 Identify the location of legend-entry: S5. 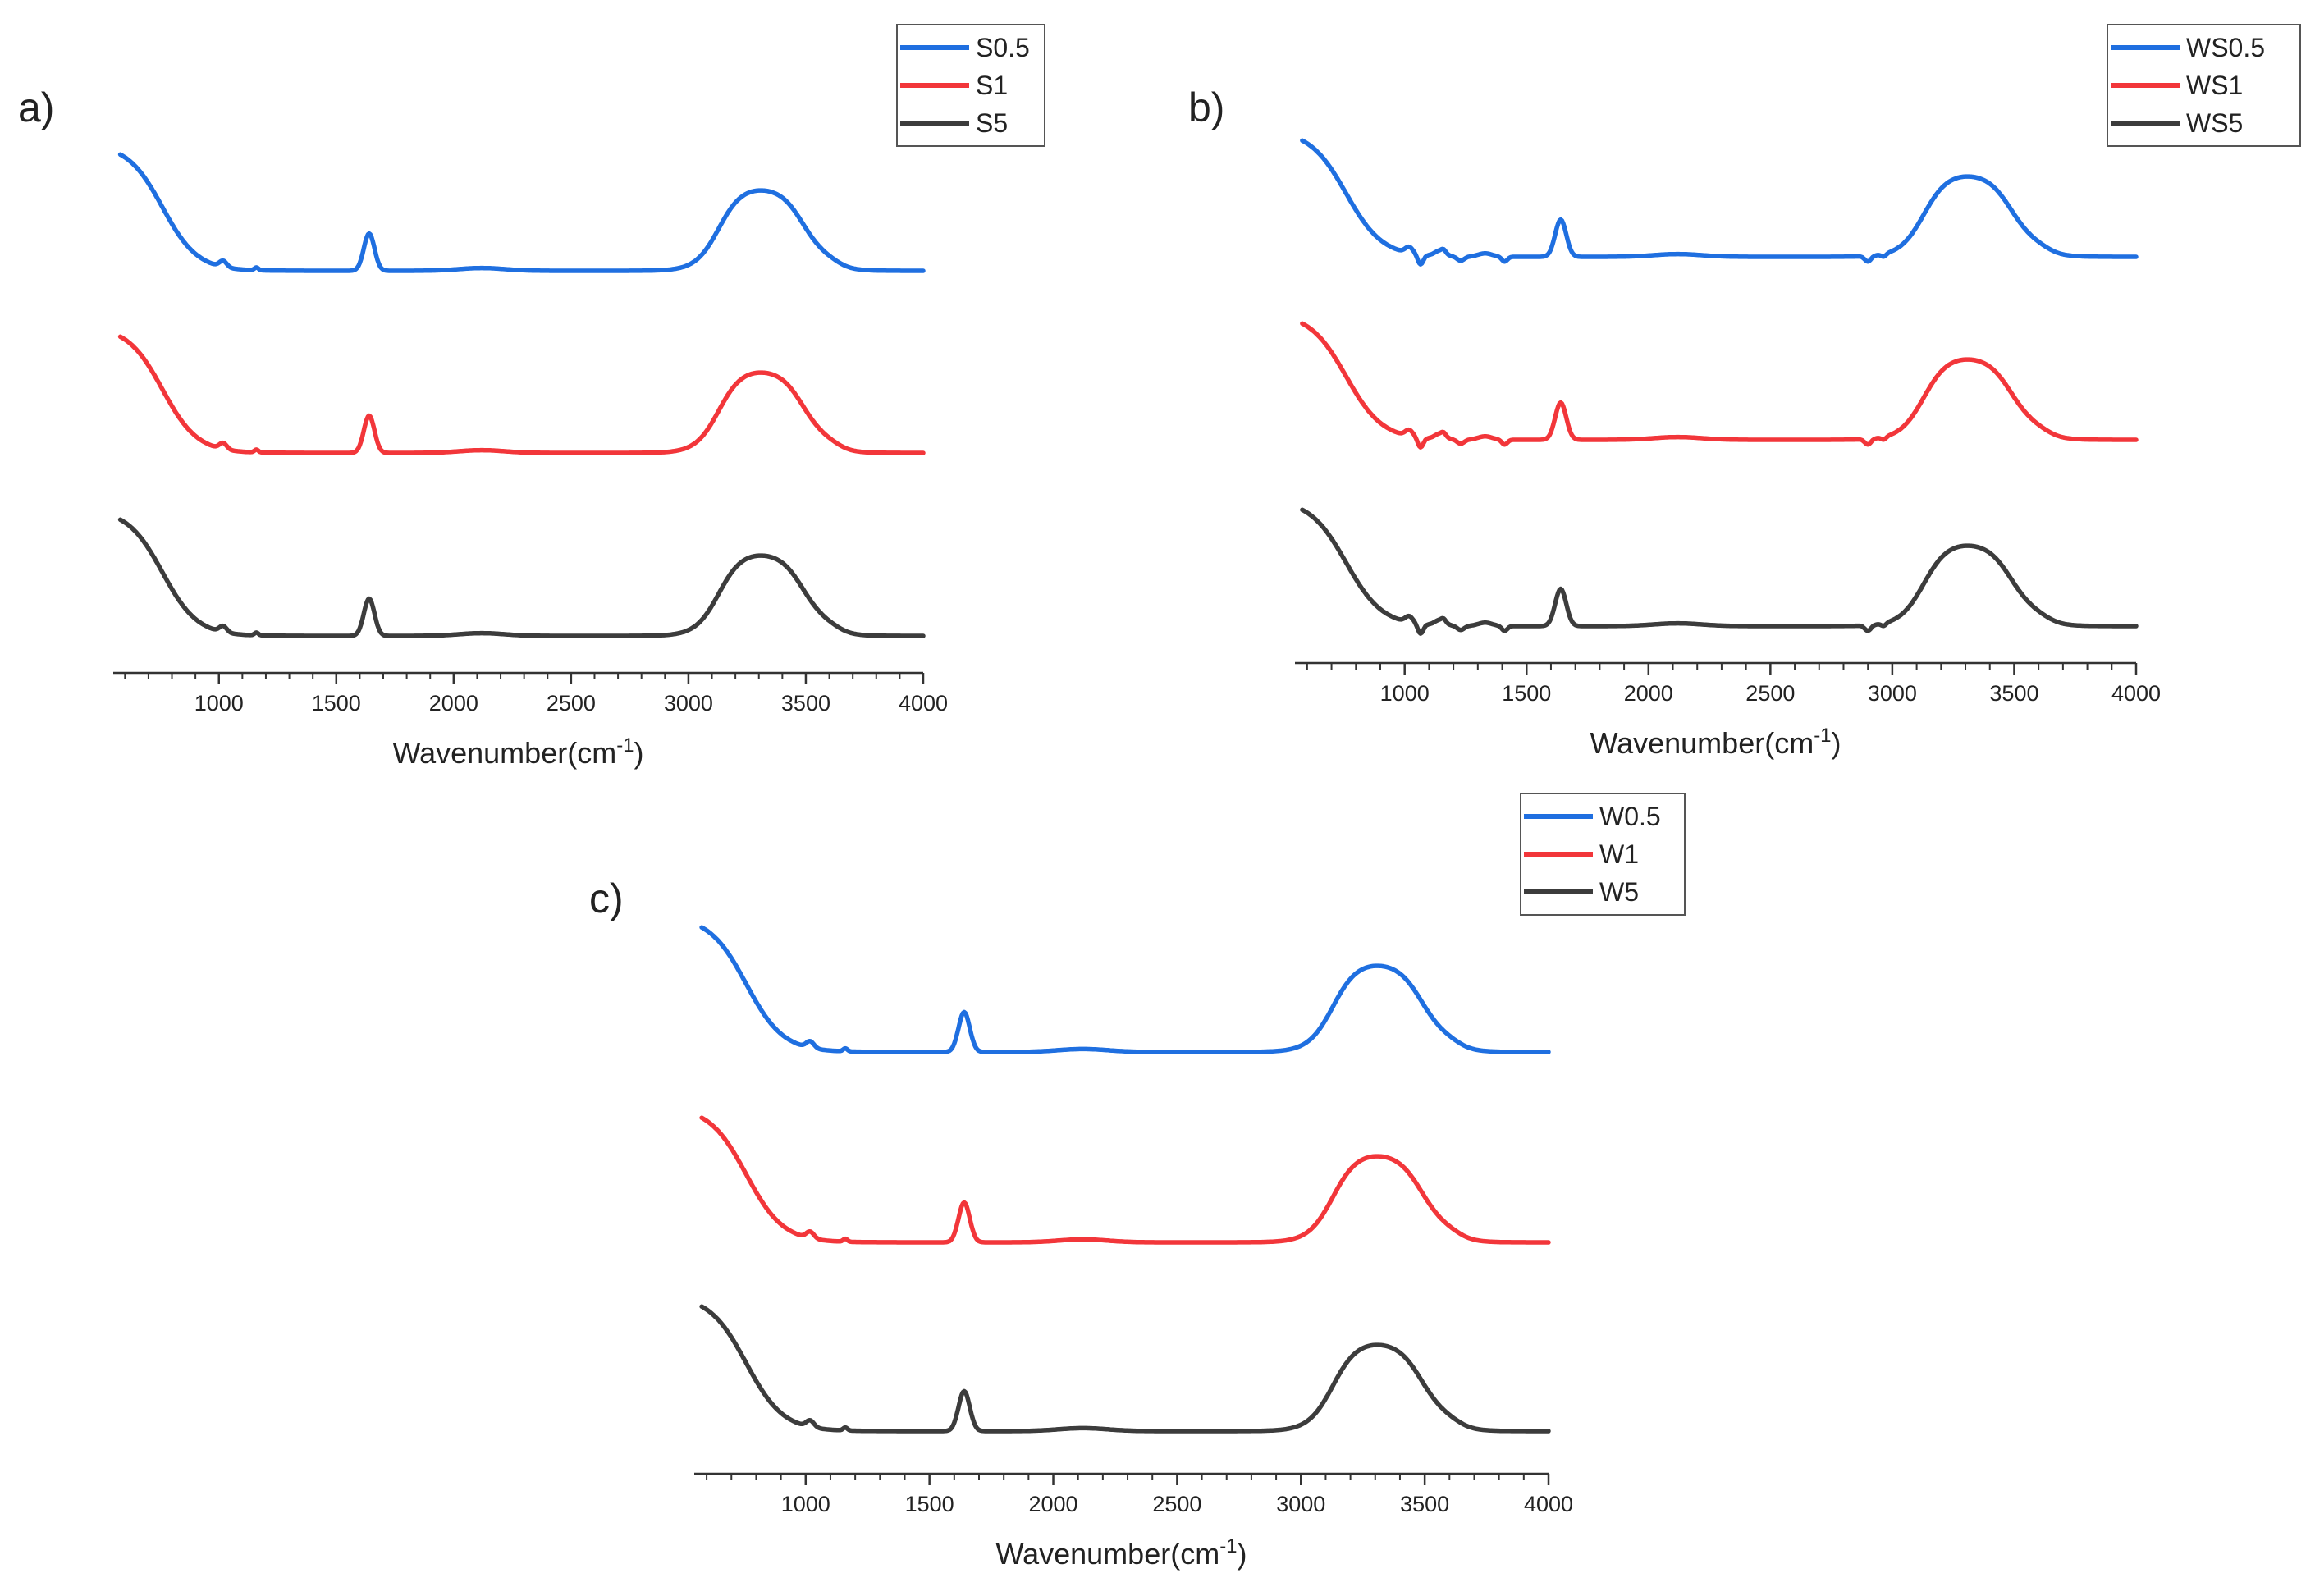
(992, 123).